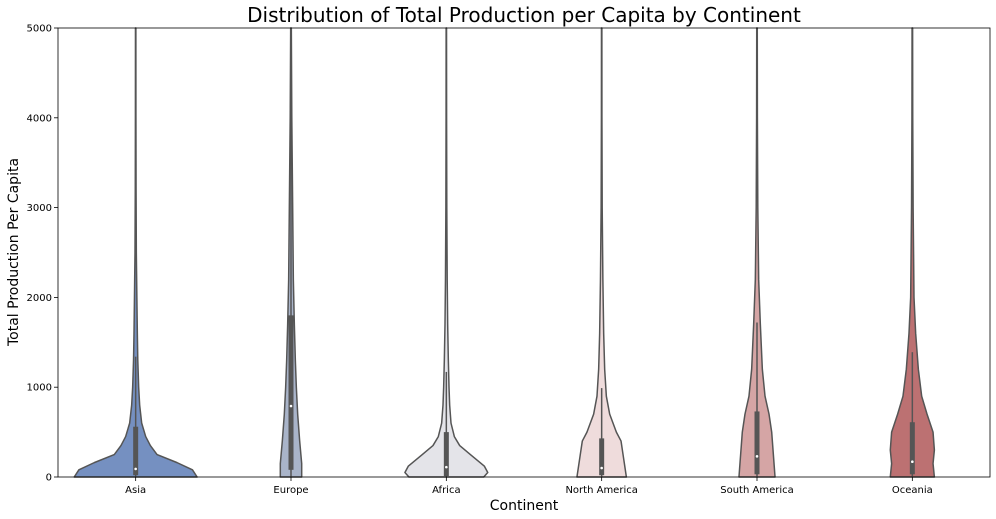  What do you see at coordinates (601, 468) in the screenshot?
I see `median-dot-north-america` at bounding box center [601, 468].